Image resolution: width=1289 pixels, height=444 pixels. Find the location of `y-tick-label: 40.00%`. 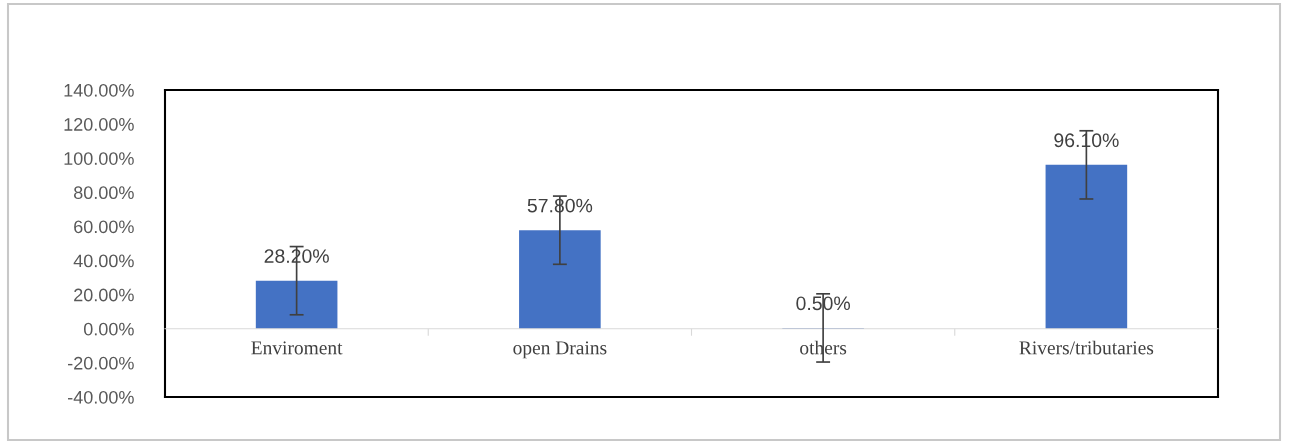

y-tick-label: 40.00% is located at coordinates (103, 261).